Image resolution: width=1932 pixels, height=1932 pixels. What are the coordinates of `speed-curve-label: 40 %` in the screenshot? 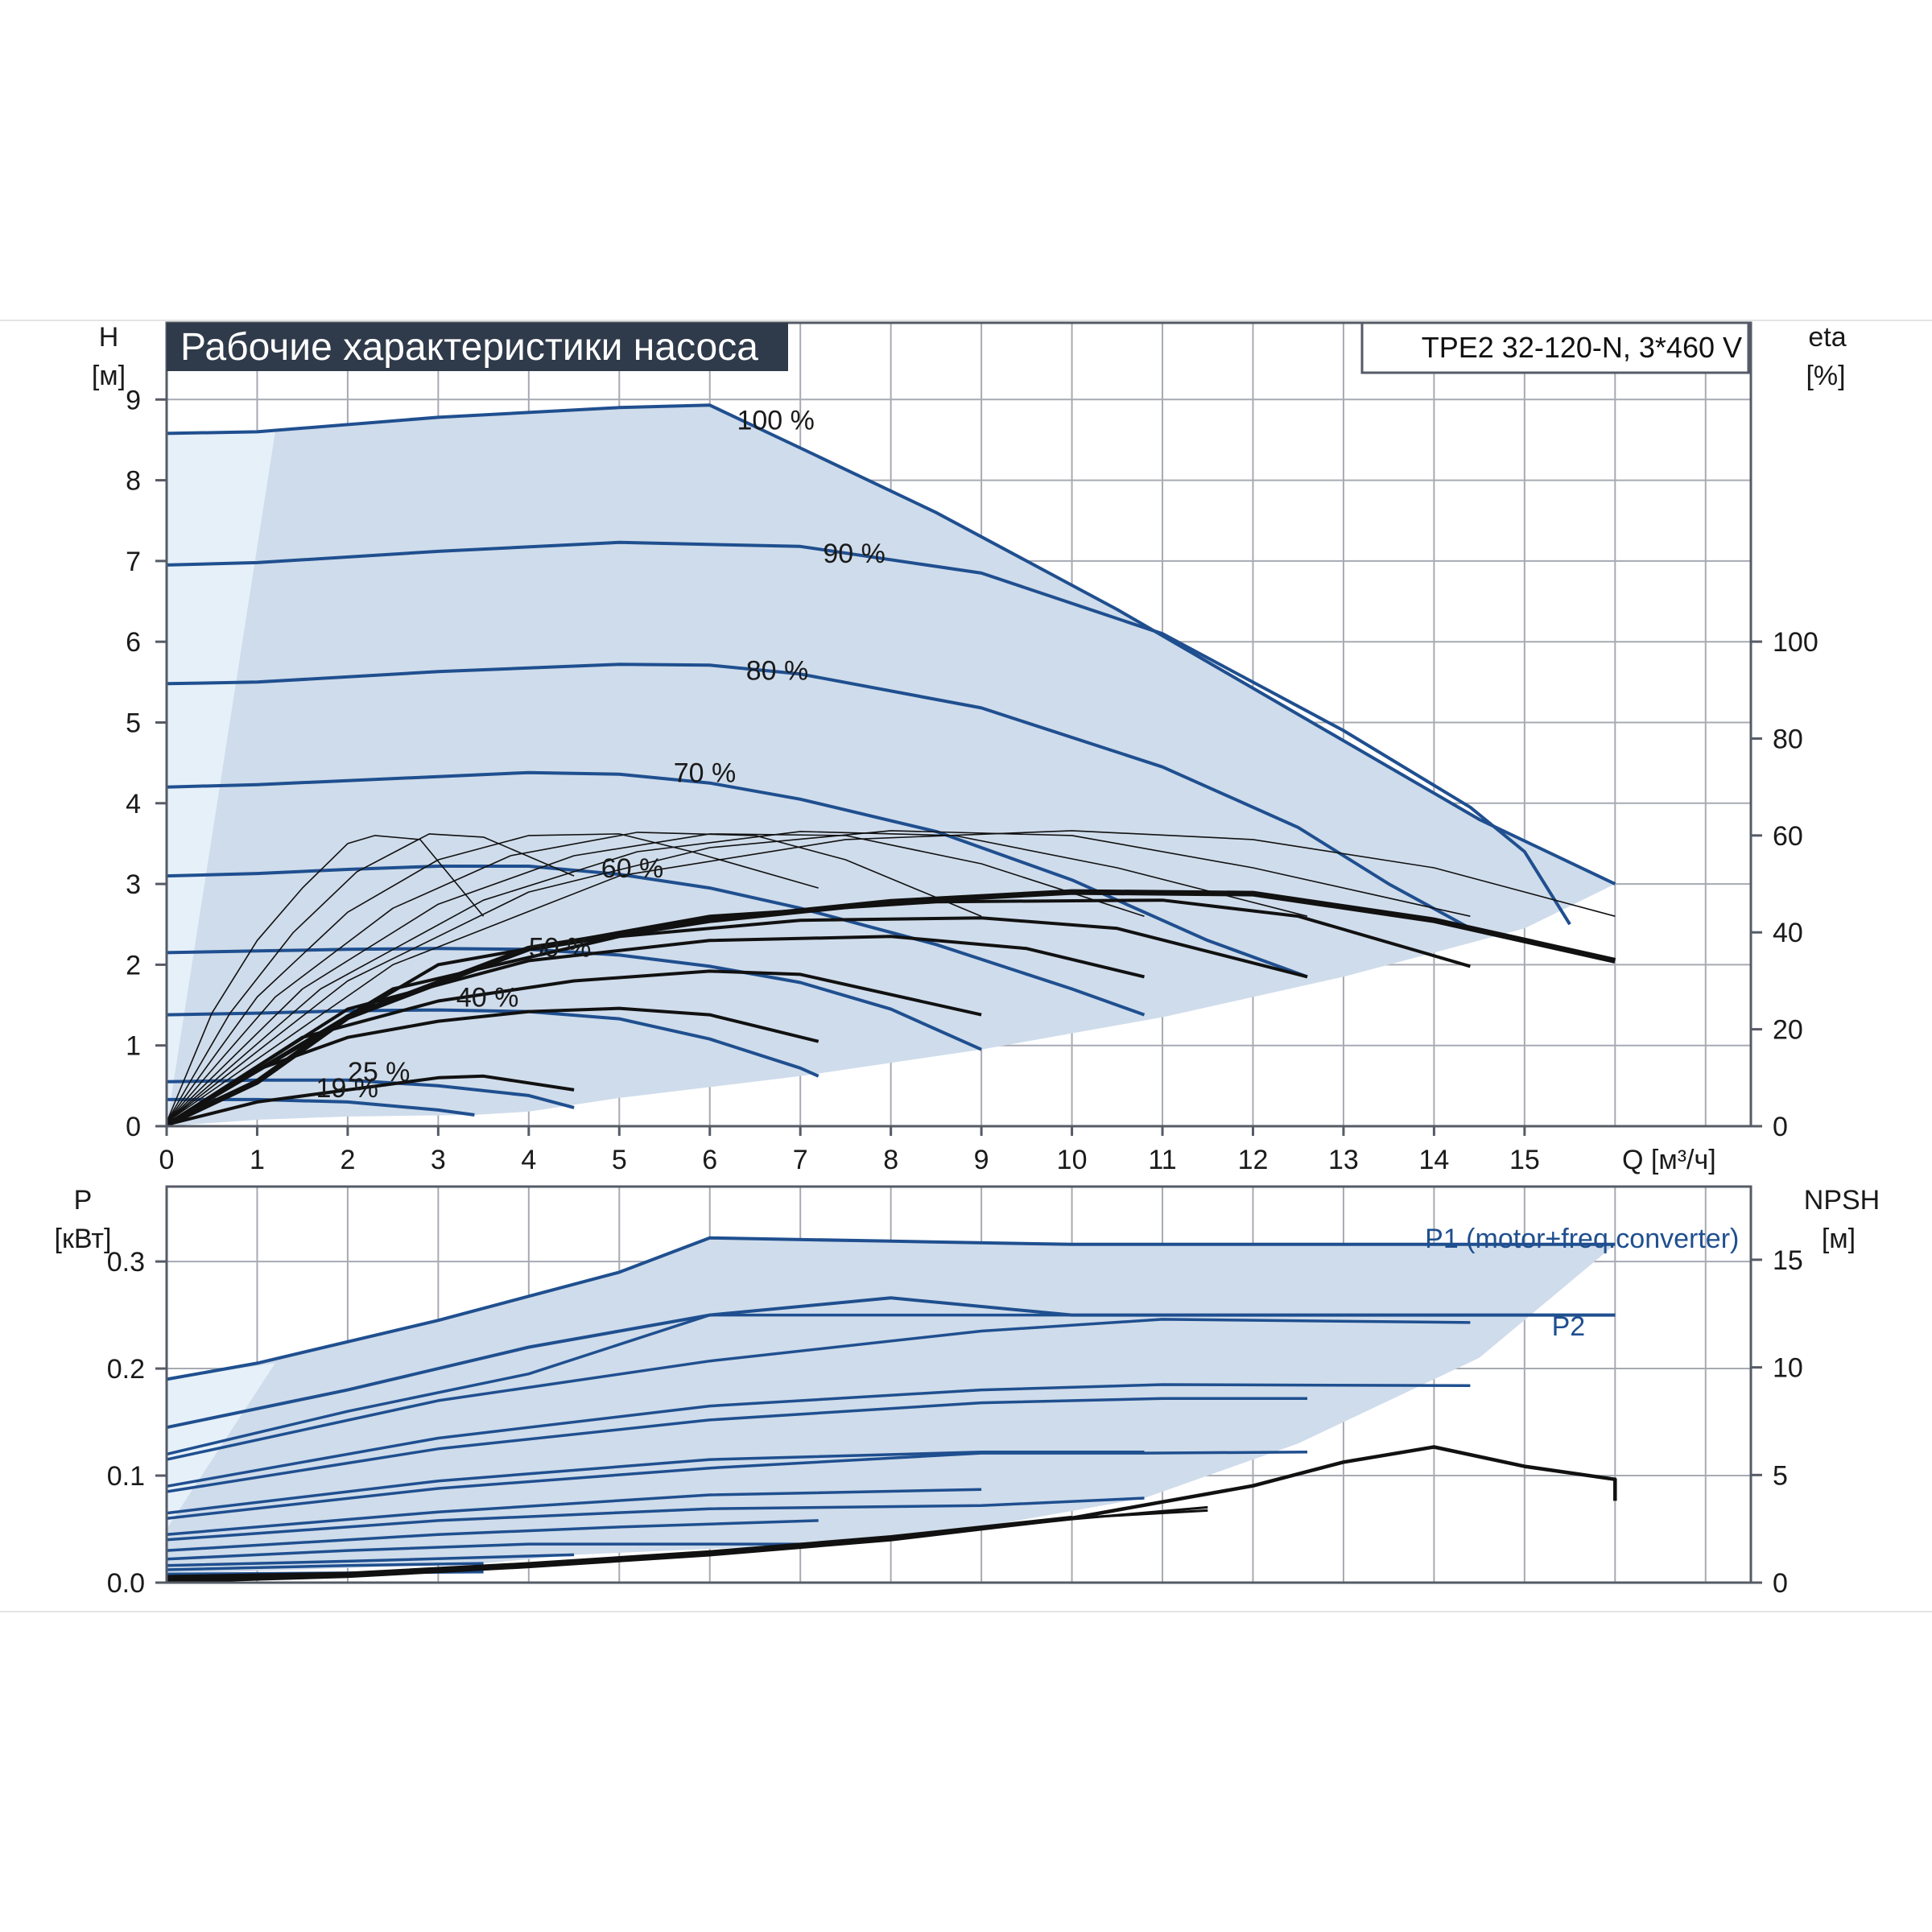 It's located at (487, 998).